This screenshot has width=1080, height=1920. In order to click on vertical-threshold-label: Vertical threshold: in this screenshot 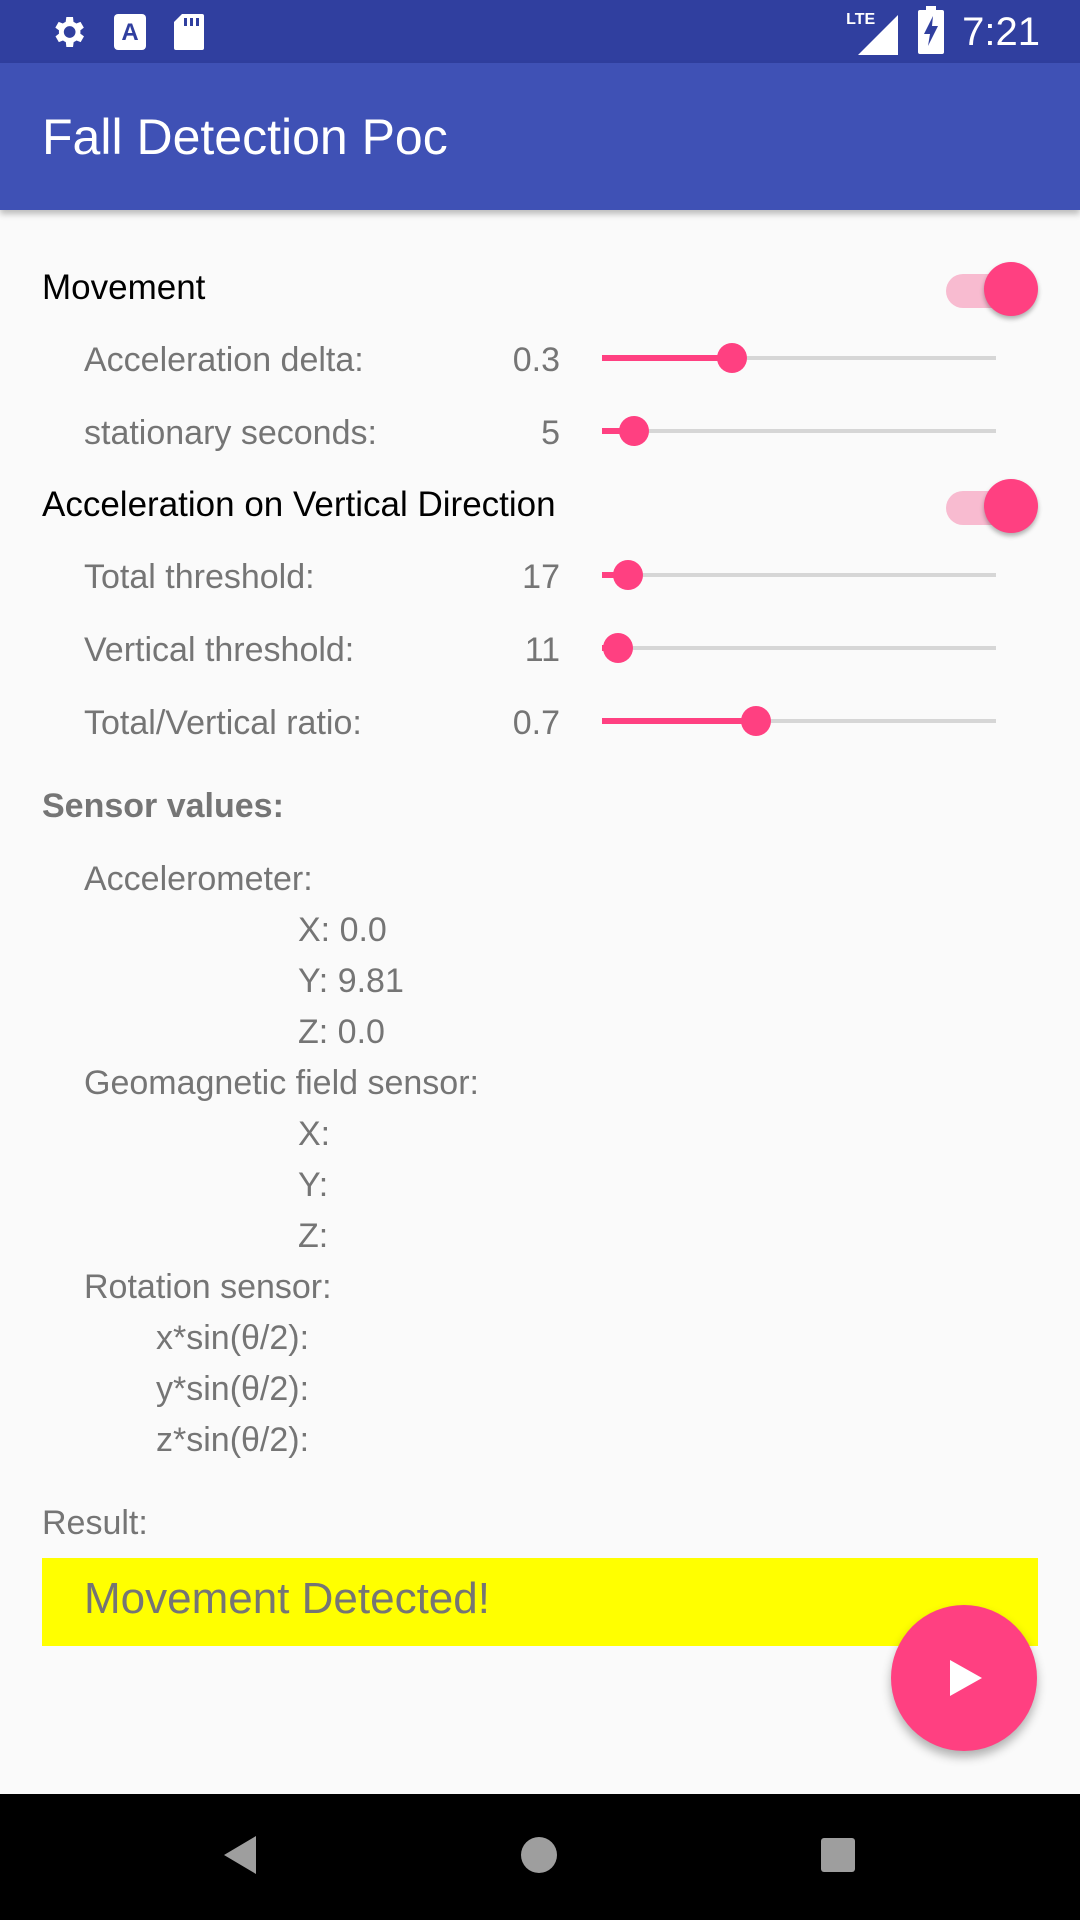, I will do `click(219, 650)`.